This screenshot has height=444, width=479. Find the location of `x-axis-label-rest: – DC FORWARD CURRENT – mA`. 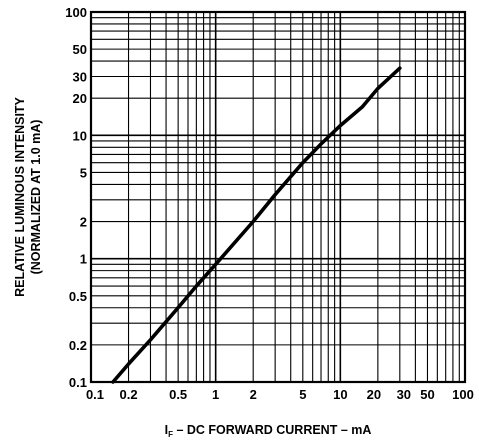

x-axis-label-rest: – DC FORWARD CURRENT – mA is located at coordinates (272, 430).